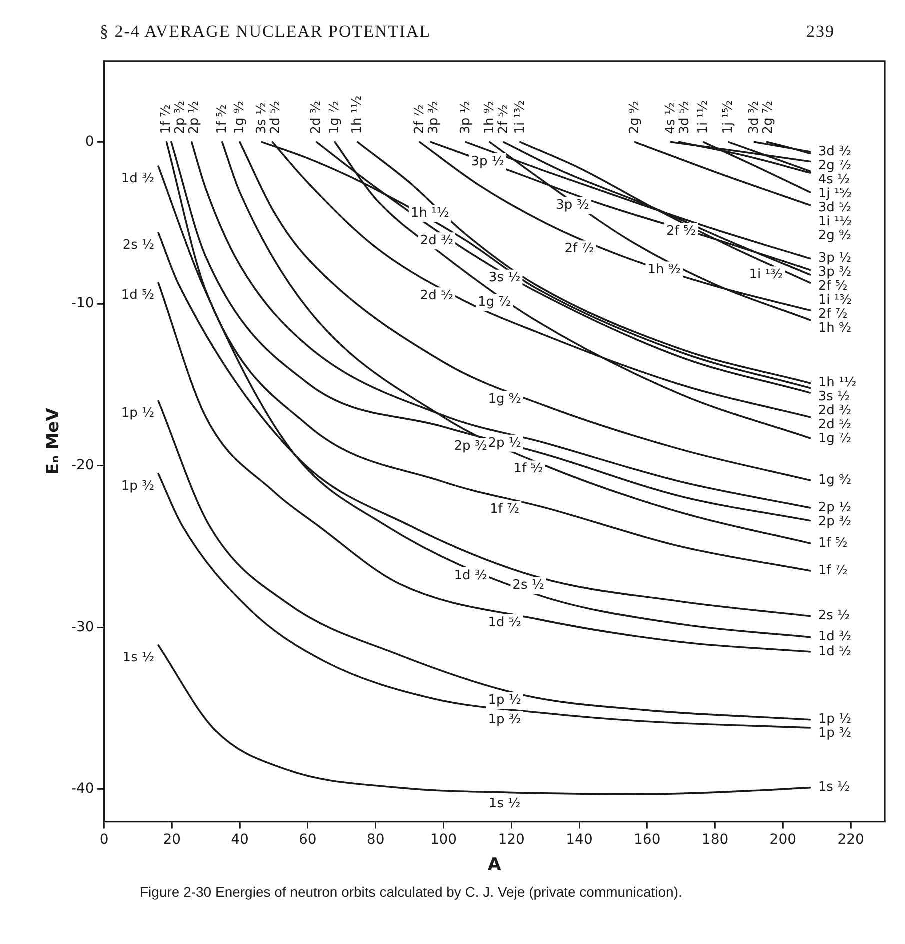 This screenshot has height=944, width=905. I want to click on series-label: 1d ⁵⁄₂, so click(138, 295).